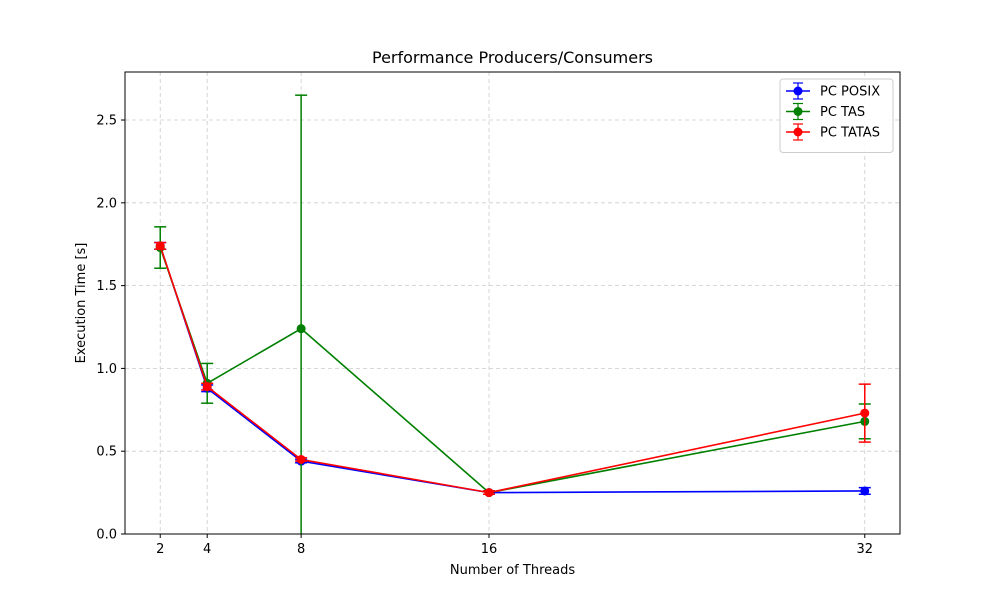  What do you see at coordinates (798, 91) in the screenshot?
I see `legend-marker-pc-posix` at bounding box center [798, 91].